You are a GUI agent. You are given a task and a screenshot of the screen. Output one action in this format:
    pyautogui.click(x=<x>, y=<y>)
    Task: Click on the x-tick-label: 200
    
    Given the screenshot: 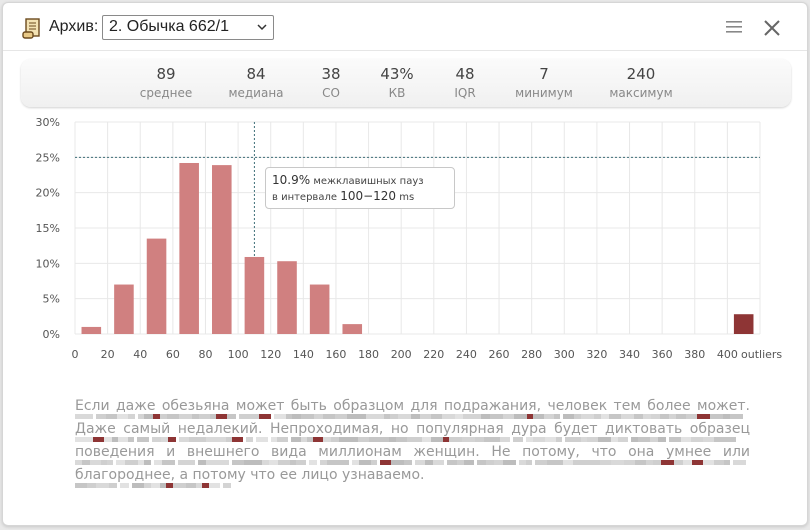 What is the action you would take?
    pyautogui.click(x=401, y=354)
    